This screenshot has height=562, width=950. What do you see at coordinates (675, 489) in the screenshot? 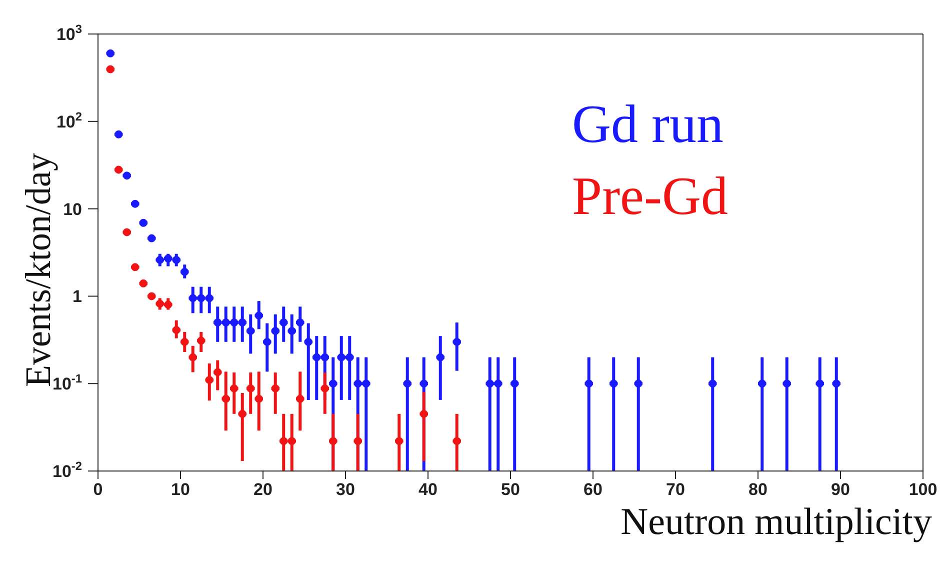
I see `x-tick-label: 70` at bounding box center [675, 489].